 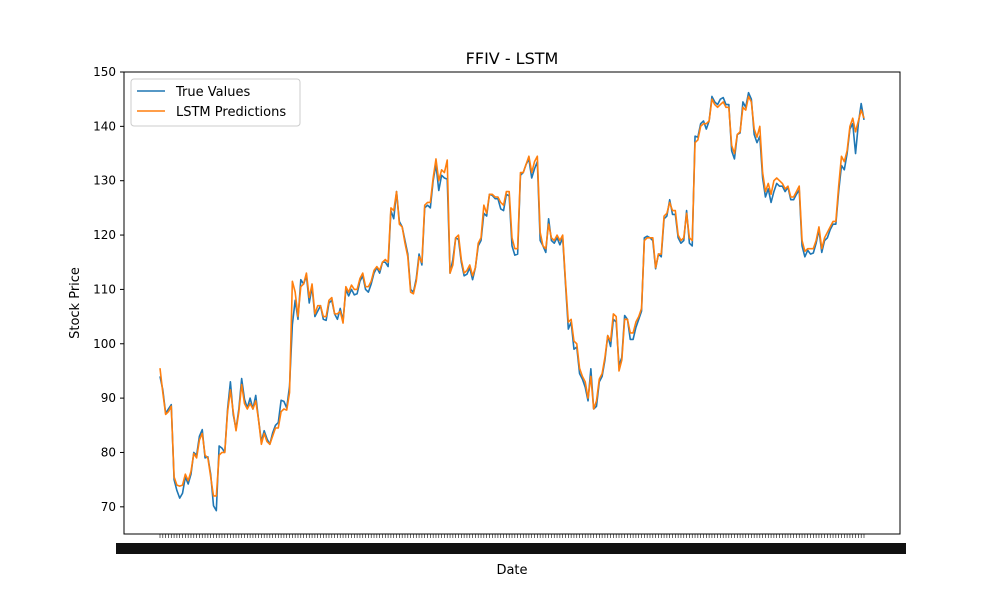 I want to click on chart-title: FFIV - LSTM, so click(x=512, y=58).